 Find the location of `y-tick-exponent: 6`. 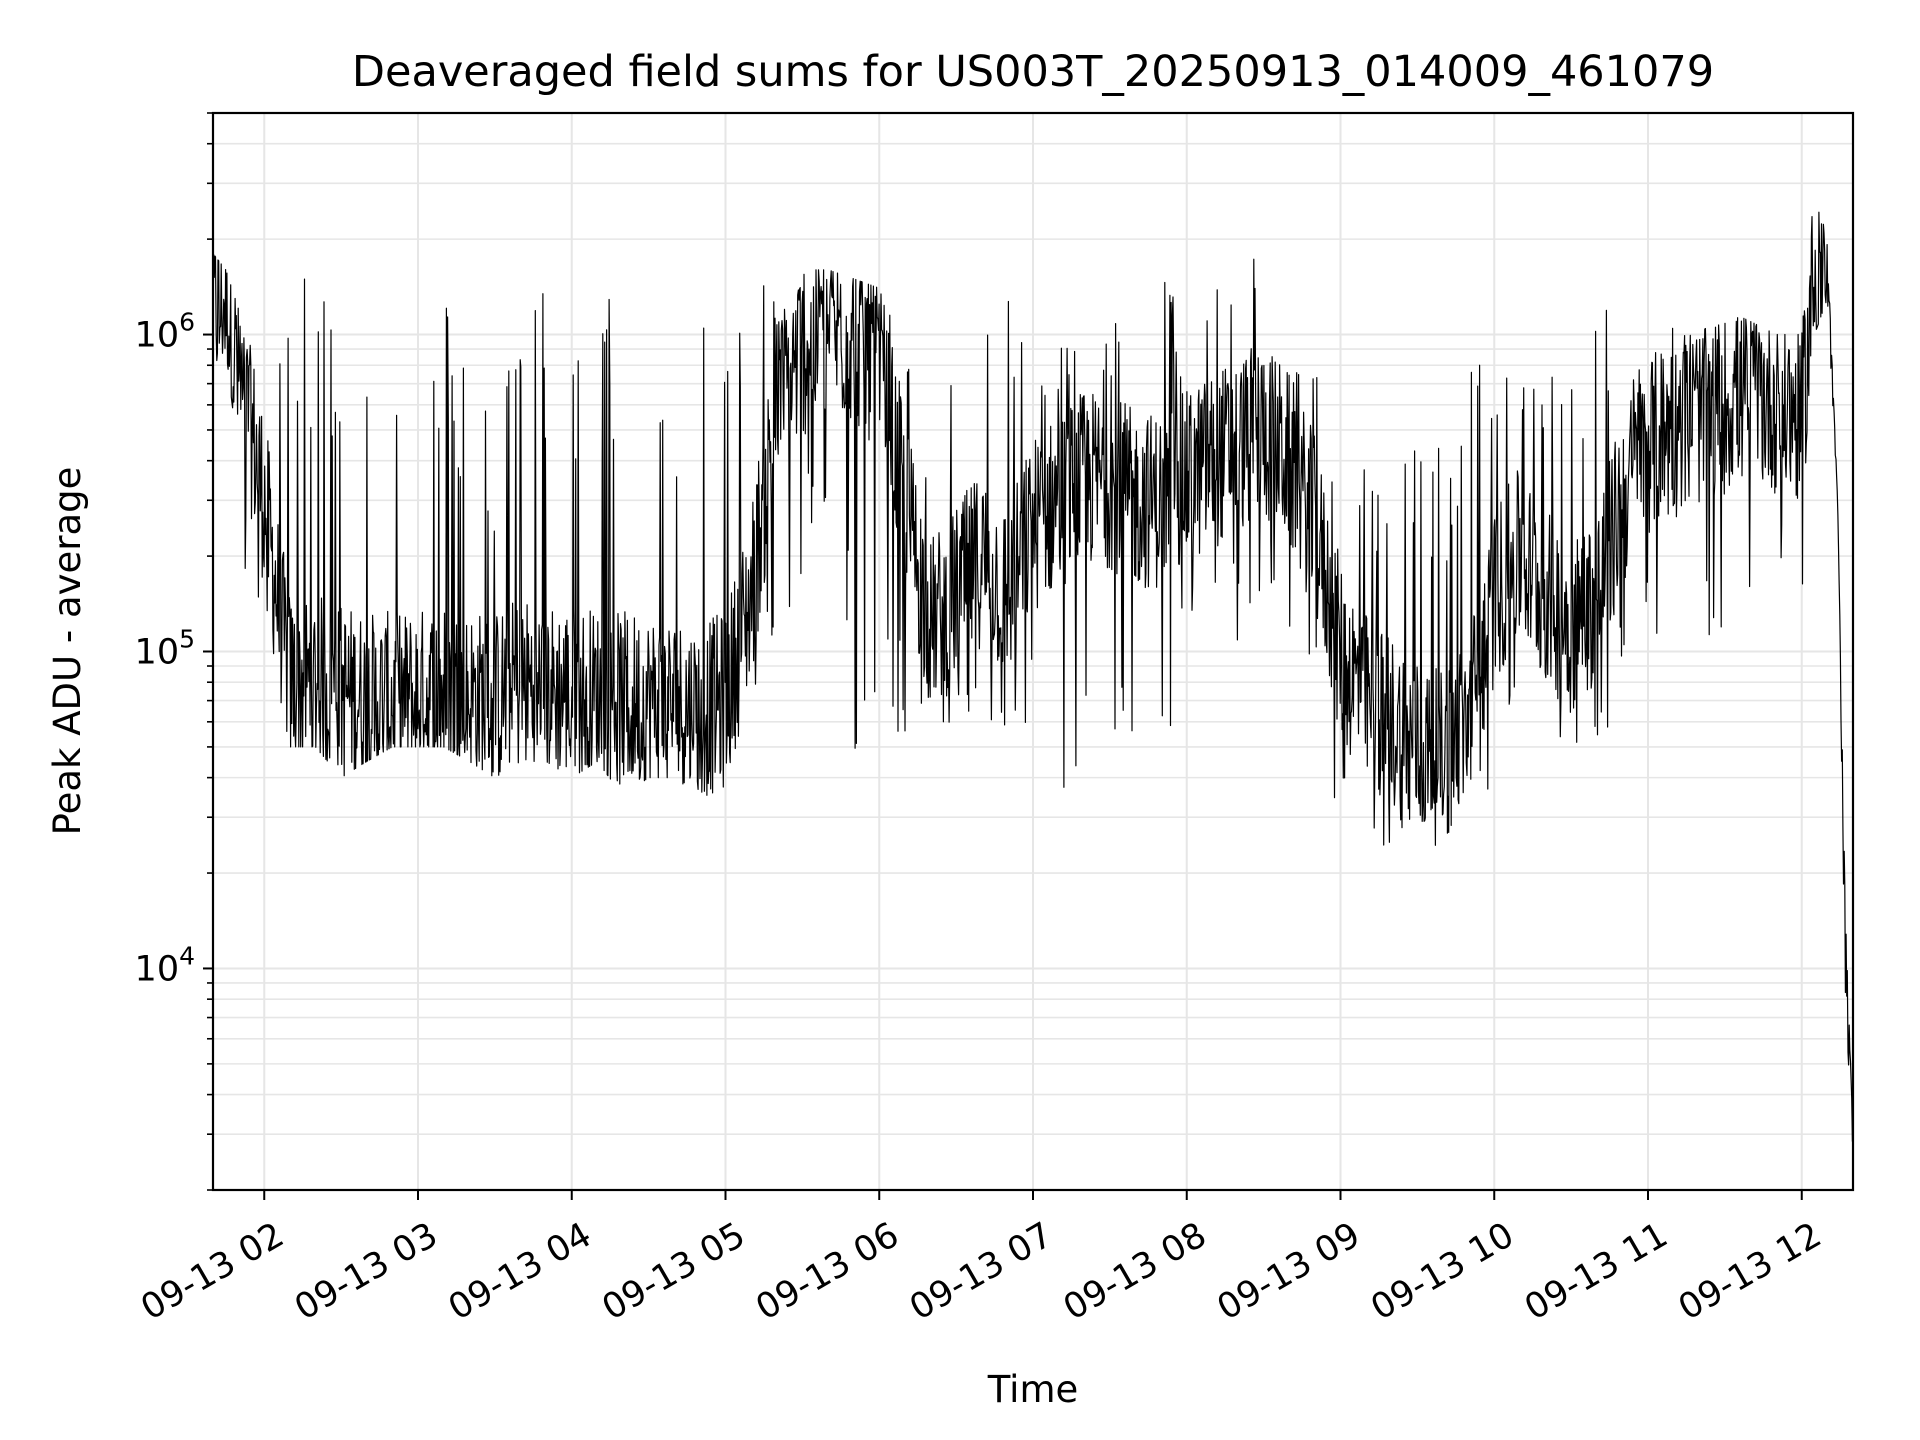

y-tick-exponent: 6 is located at coordinates (187, 322).